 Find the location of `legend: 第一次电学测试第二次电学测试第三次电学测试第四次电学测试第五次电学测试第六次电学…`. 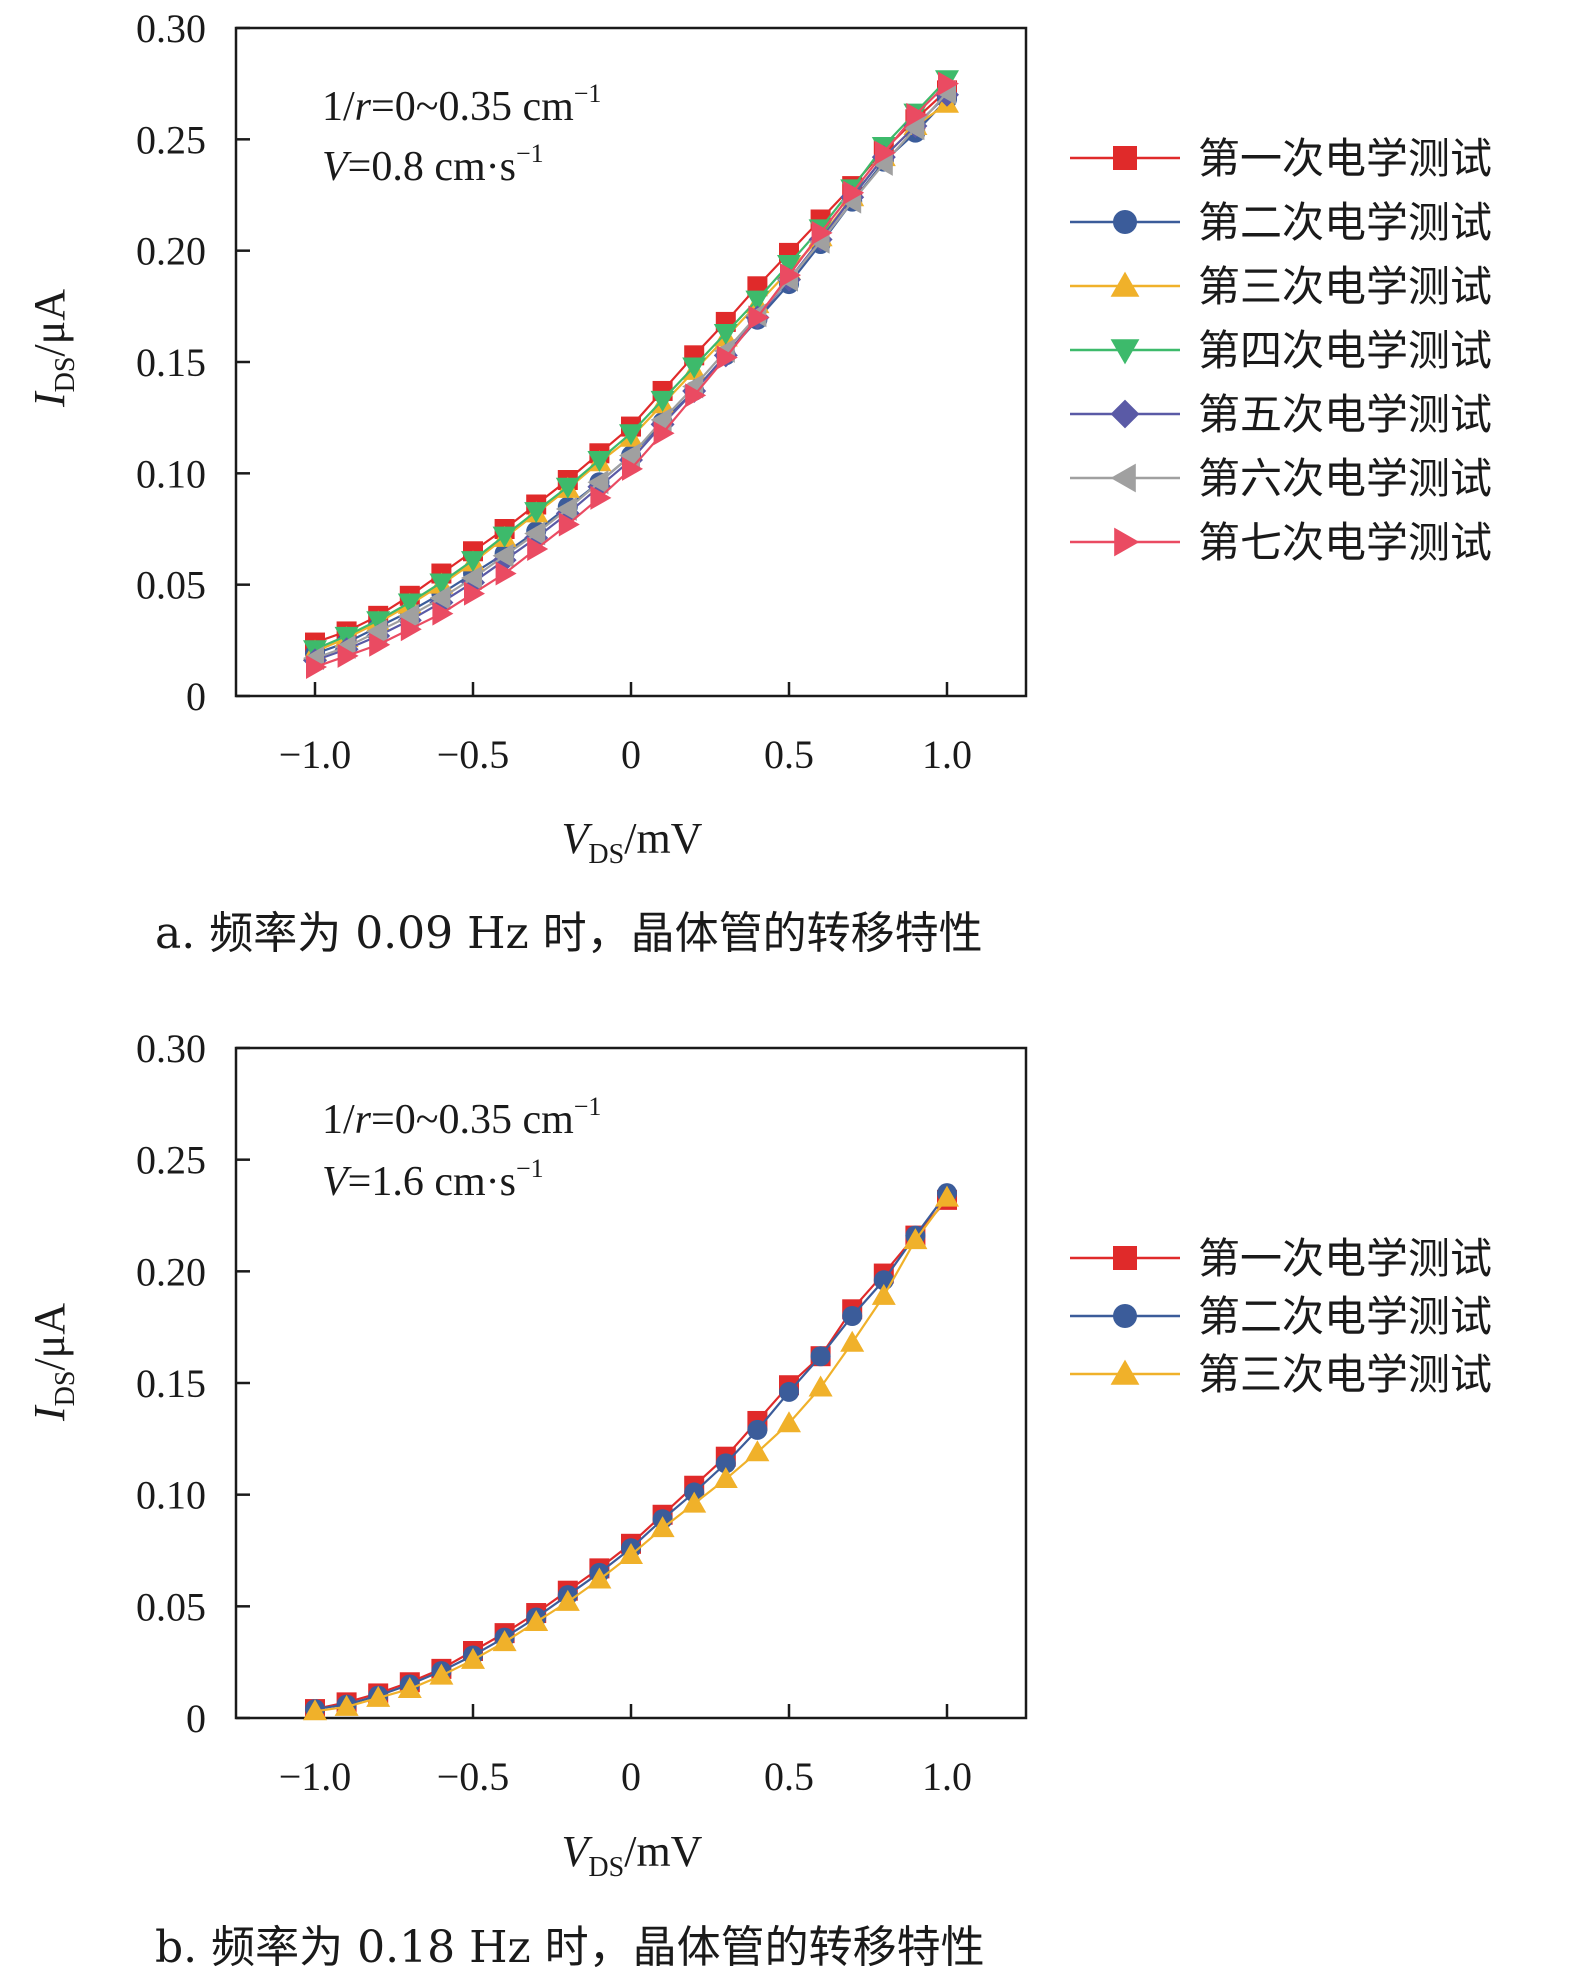

legend: 第一次电学测试第二次电学测试第三次电学测试第四次电学测试第五次电学测试第六次电学… is located at coordinates (1281, 350).